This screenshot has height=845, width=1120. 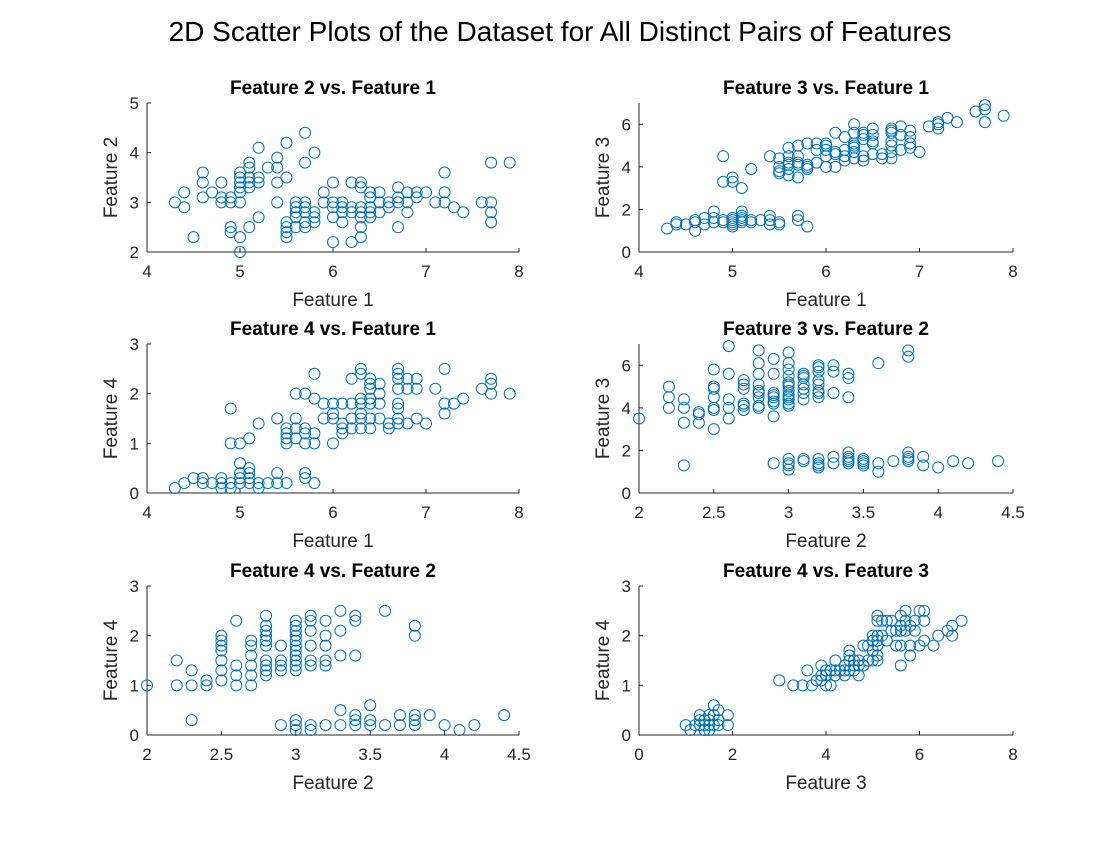 I want to click on y-tick-label: 3, so click(x=134, y=344).